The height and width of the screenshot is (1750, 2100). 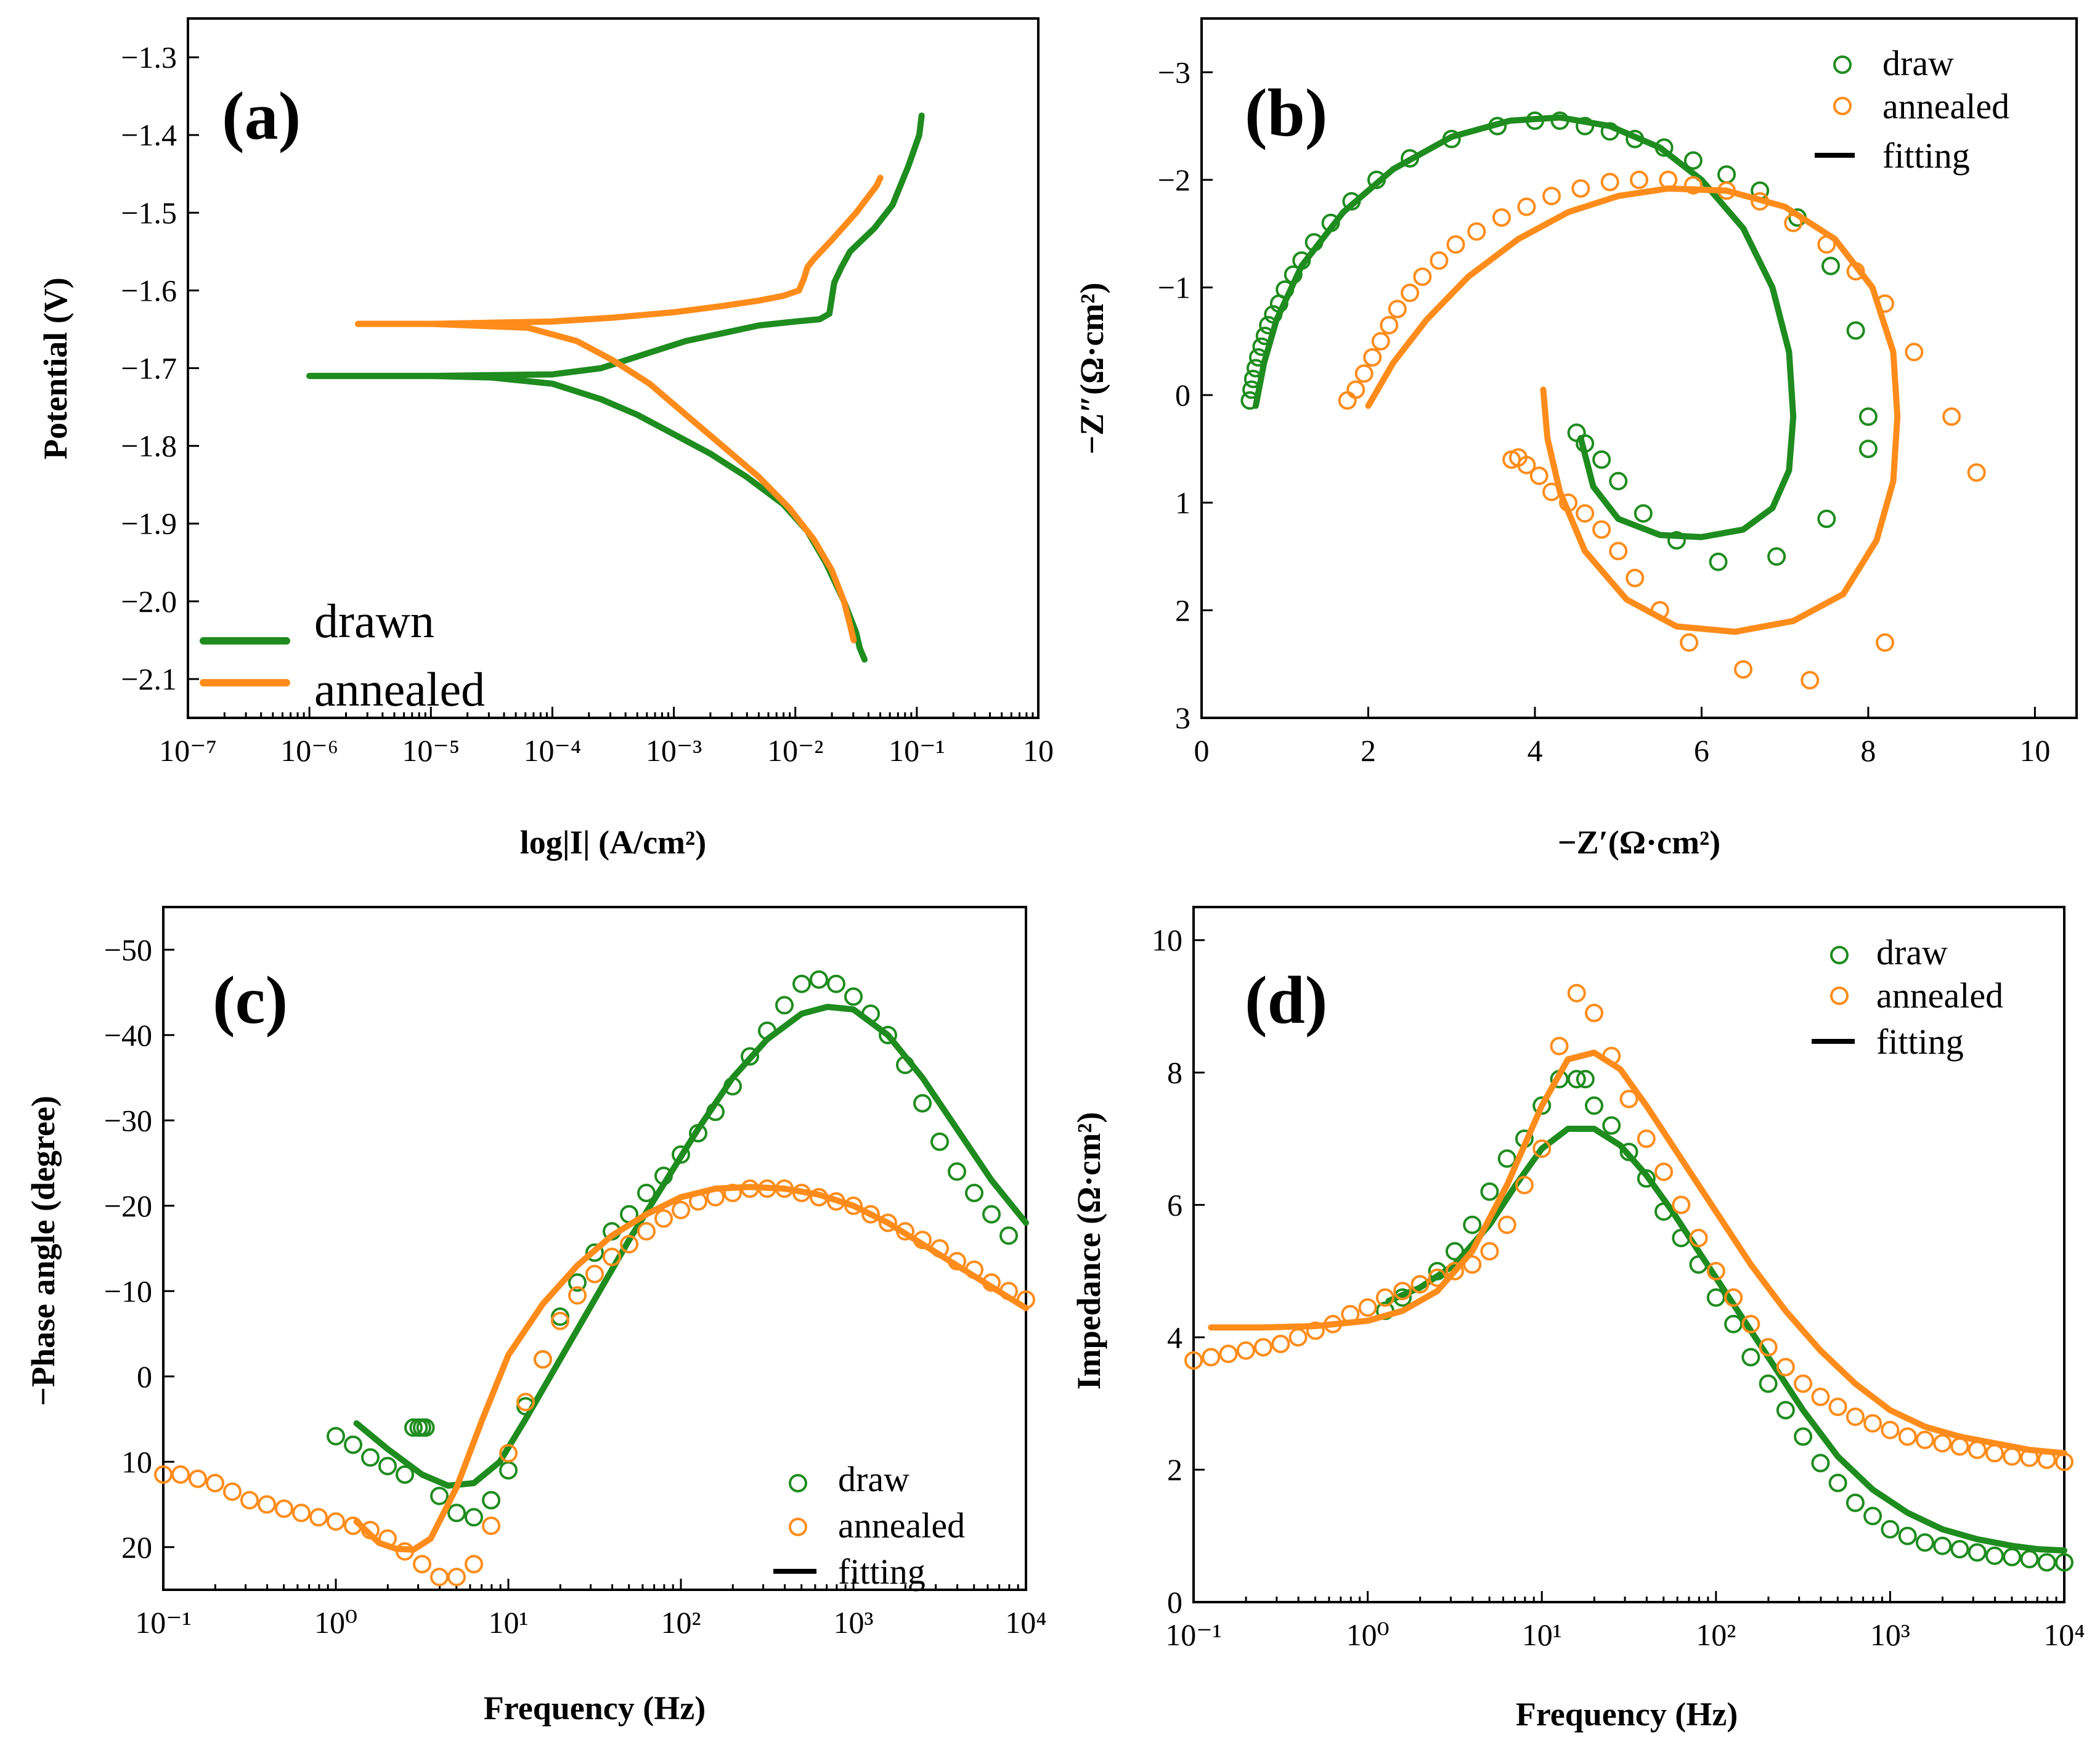 I want to click on panel-d-ylabel: Impedance (Ω·cm²), so click(x=1088, y=1251).